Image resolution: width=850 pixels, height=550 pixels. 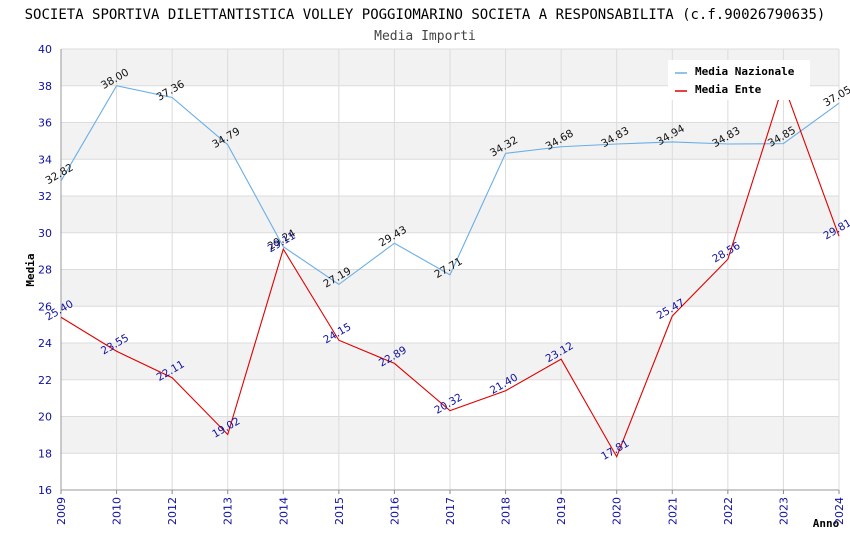 I want to click on x-axis-label: Anno, so click(x=826, y=523).